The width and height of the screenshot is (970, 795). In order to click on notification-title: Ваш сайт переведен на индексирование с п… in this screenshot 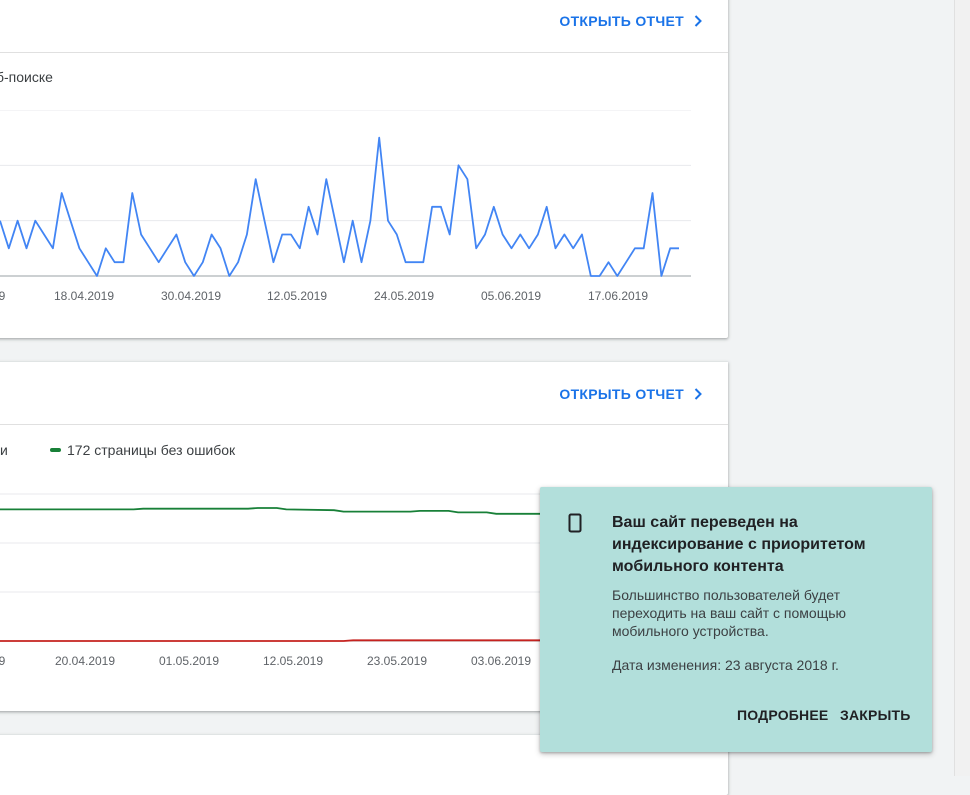, I will do `click(739, 544)`.